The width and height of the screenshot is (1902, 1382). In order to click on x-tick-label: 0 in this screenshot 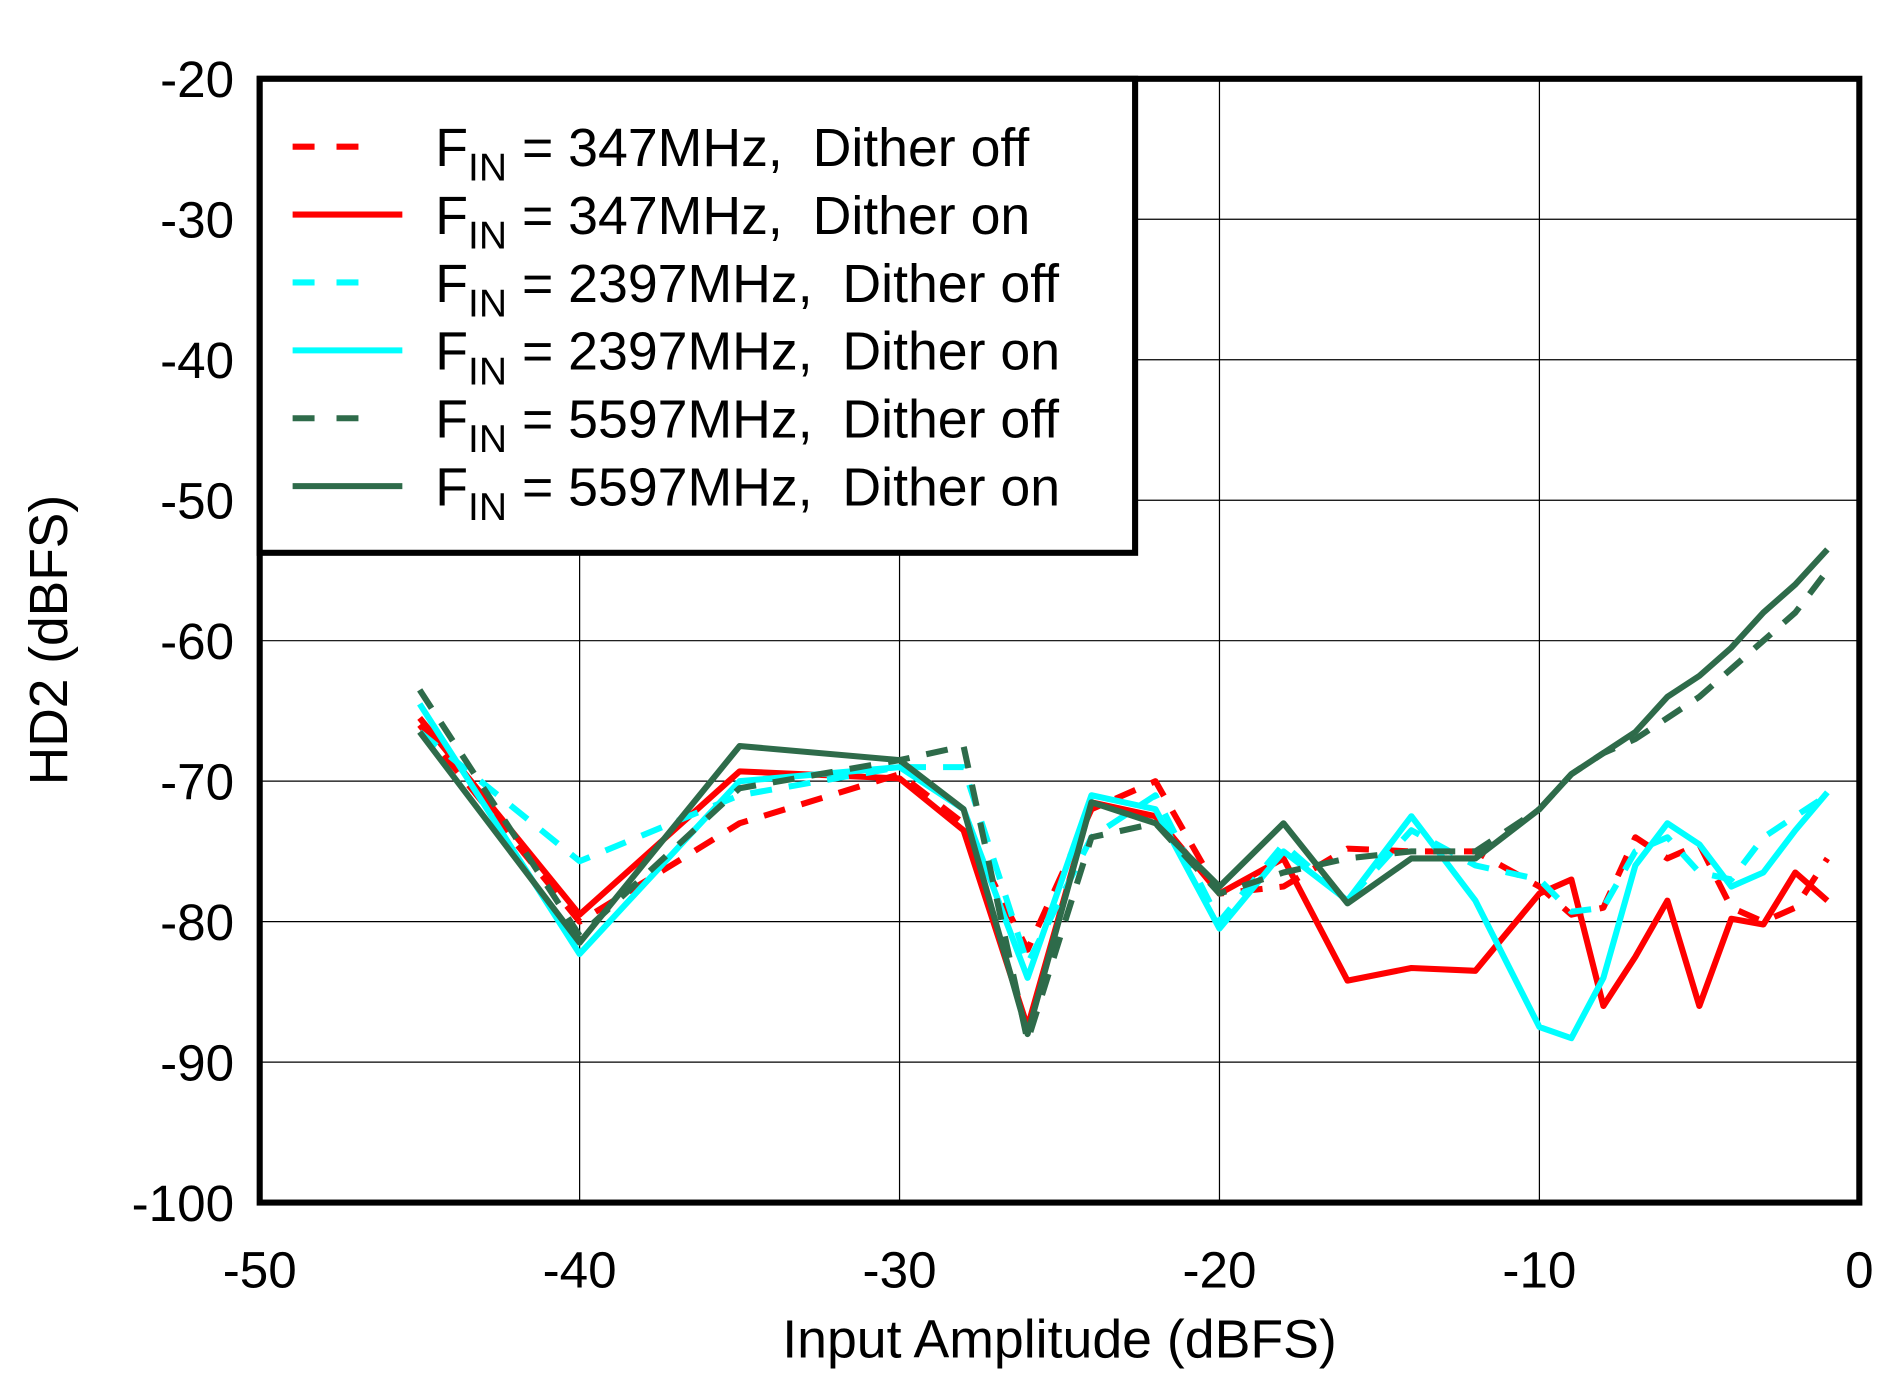, I will do `click(1859, 1270)`.